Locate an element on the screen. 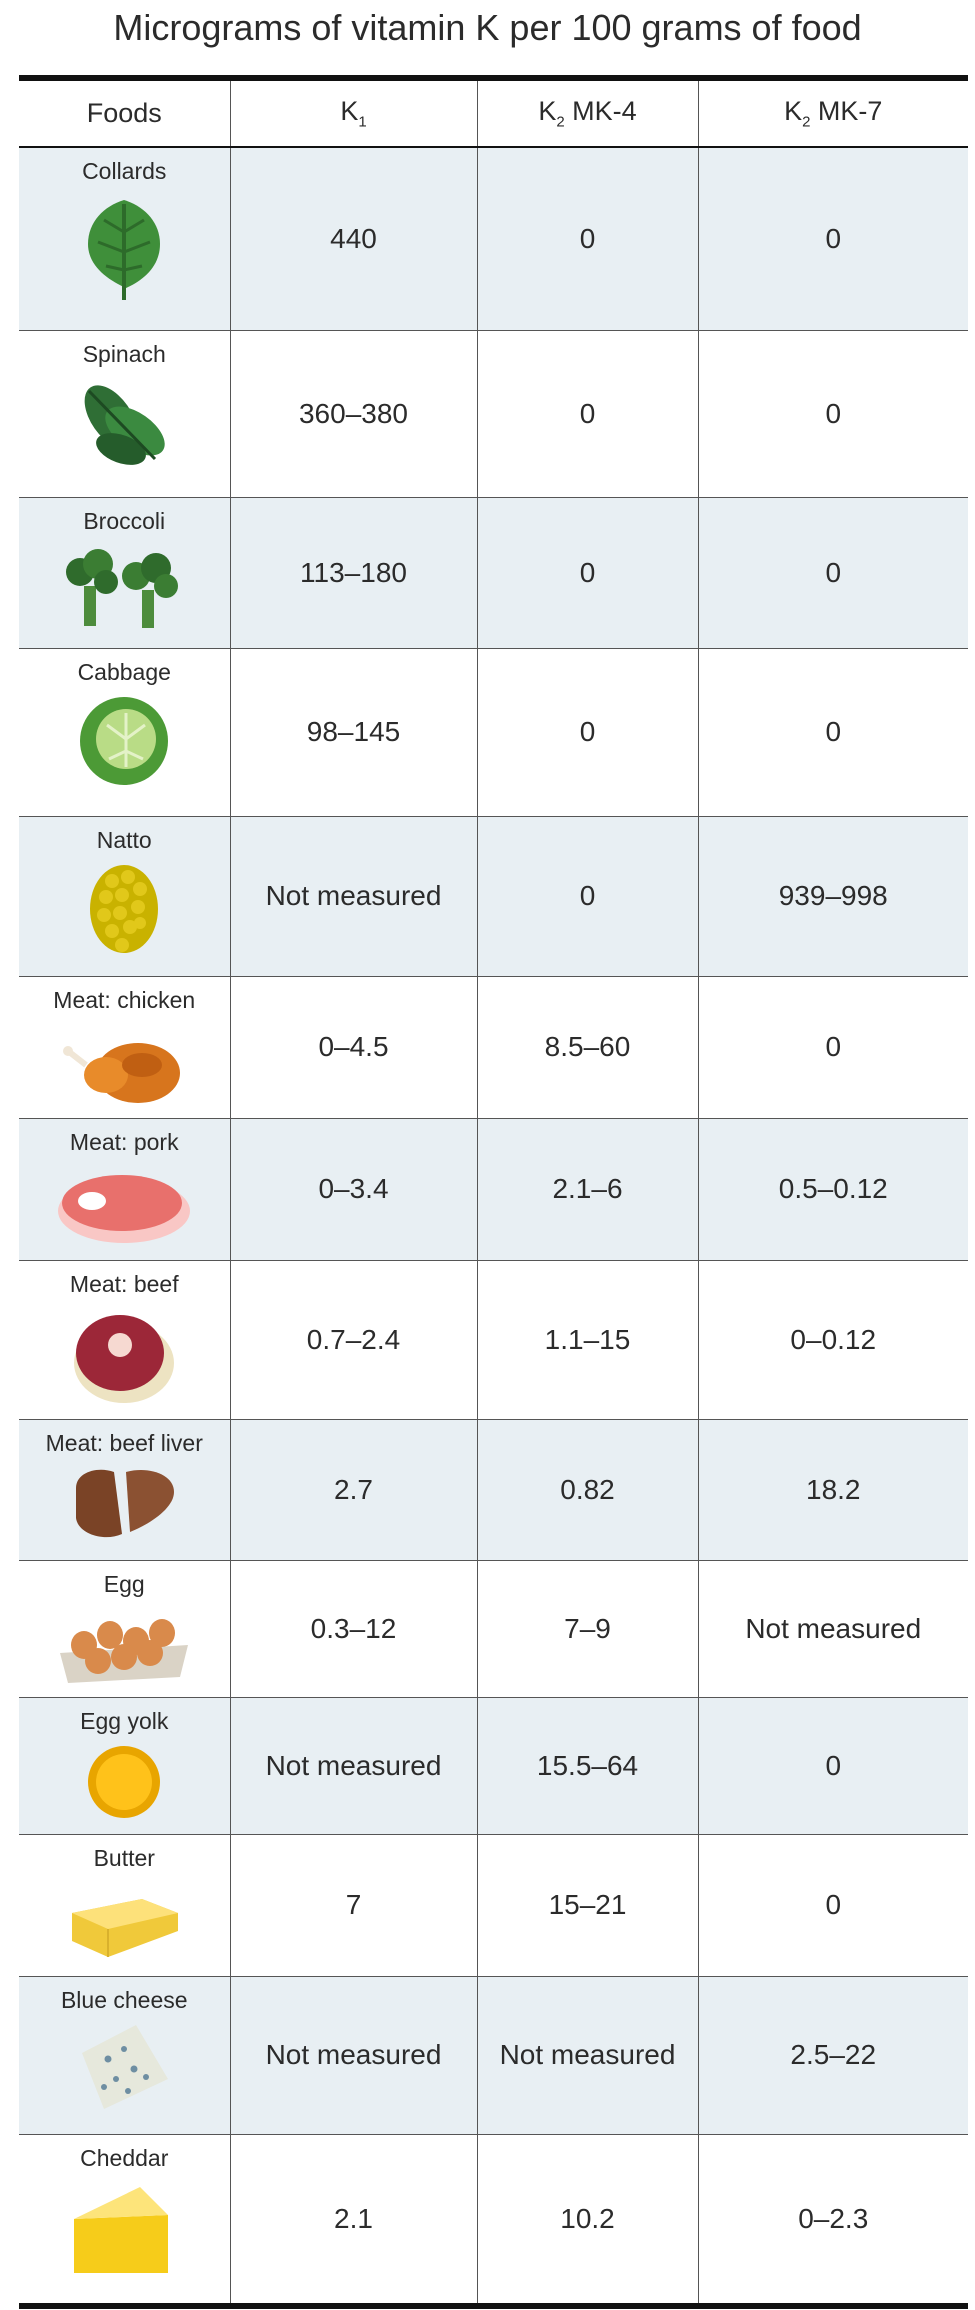  table-row: Cheddar 2.1 10.2 0–2.3 is located at coordinates (493, 2219).